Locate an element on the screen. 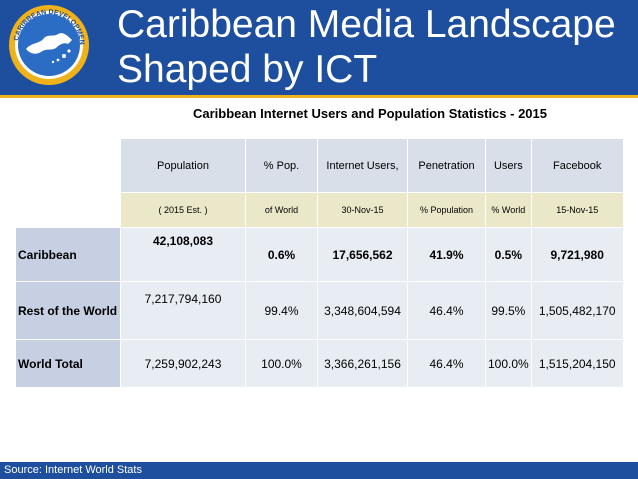 This screenshot has width=638, height=479. cell-users-pct-world: 0.5% is located at coordinates (508, 254).